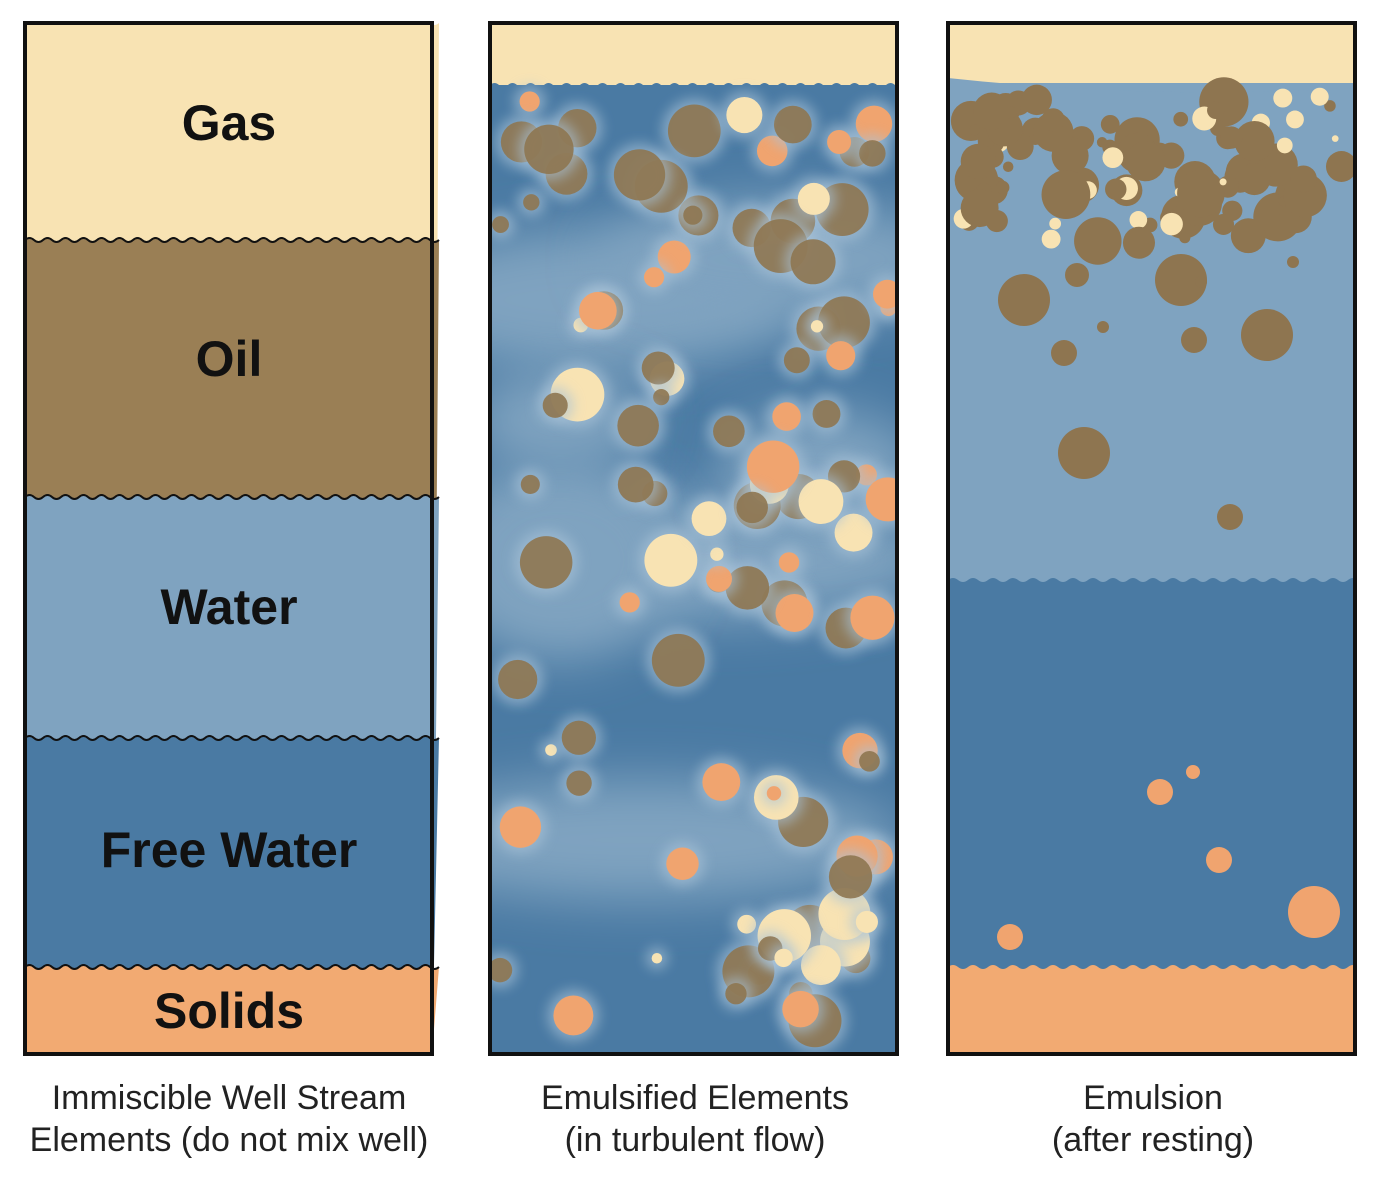  I want to click on caption: (in turbulent flow), so click(695, 1140).